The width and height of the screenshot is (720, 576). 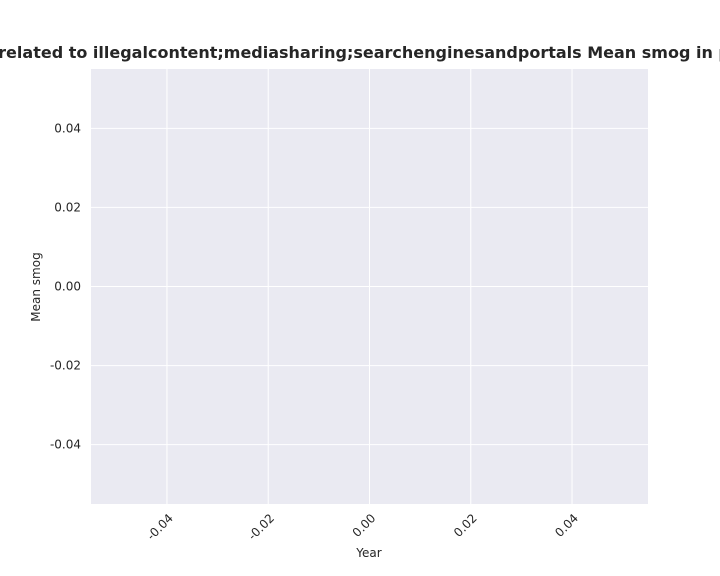 What do you see at coordinates (368, 553) in the screenshot?
I see `x-axis-label: Year` at bounding box center [368, 553].